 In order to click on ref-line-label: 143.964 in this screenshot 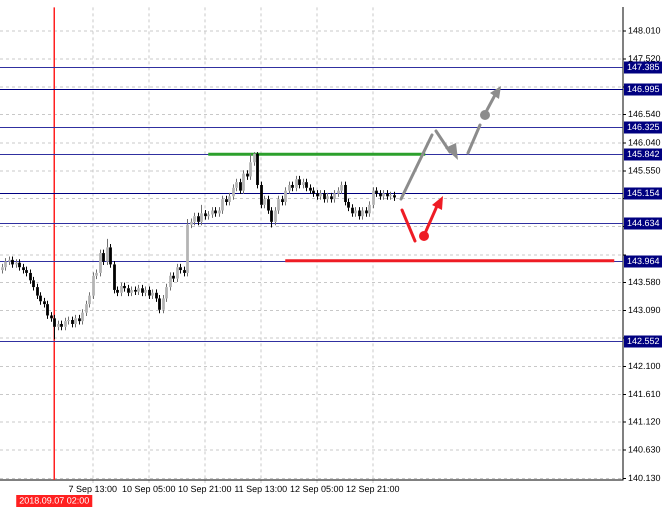, I will do `click(643, 261)`.